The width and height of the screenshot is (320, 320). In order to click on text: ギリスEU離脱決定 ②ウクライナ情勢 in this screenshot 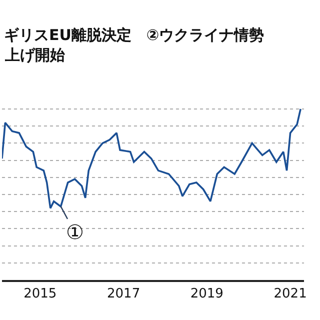, I will do `click(134, 35)`.